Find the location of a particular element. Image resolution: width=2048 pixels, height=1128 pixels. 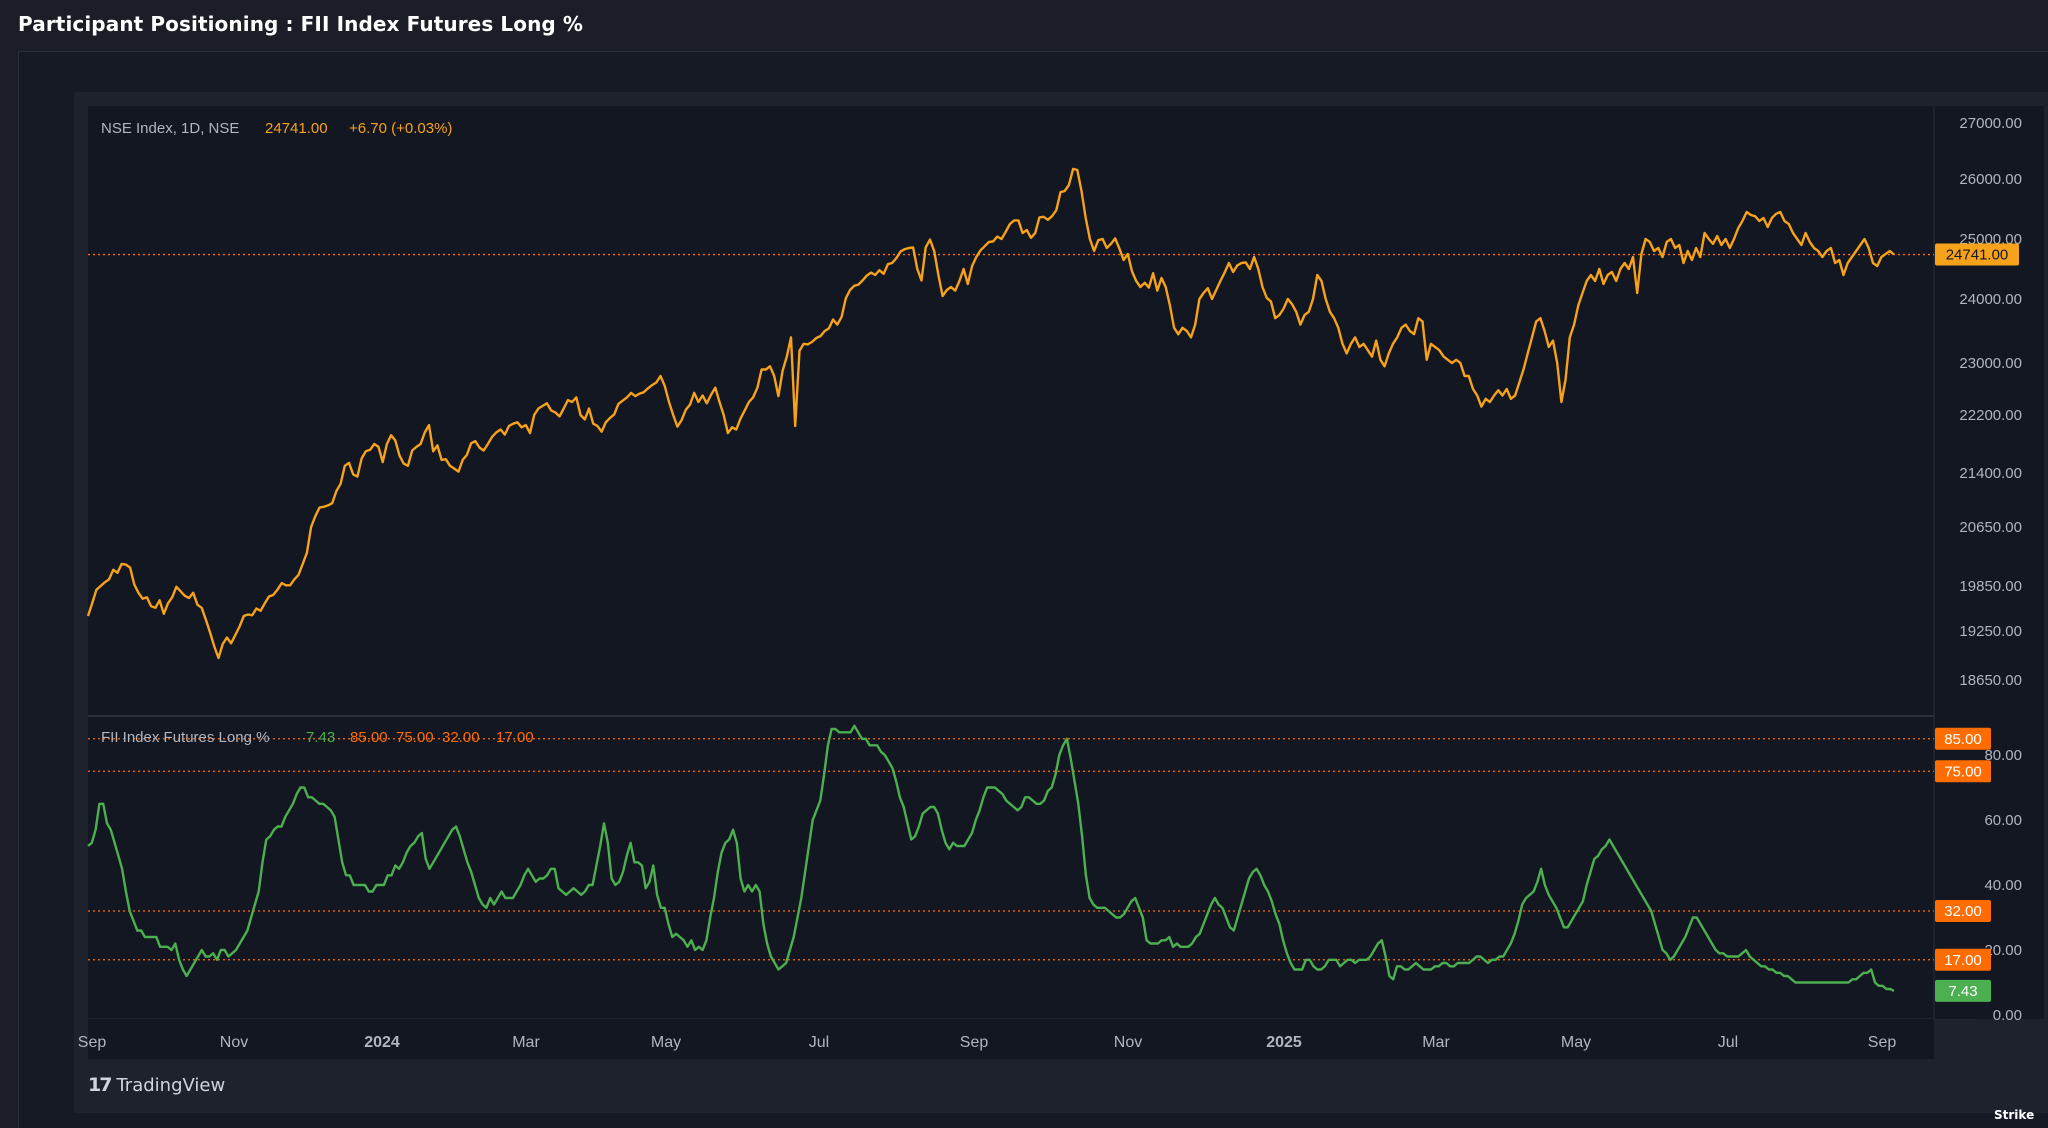

fii-legend-value: 32.00 is located at coordinates (461, 737).